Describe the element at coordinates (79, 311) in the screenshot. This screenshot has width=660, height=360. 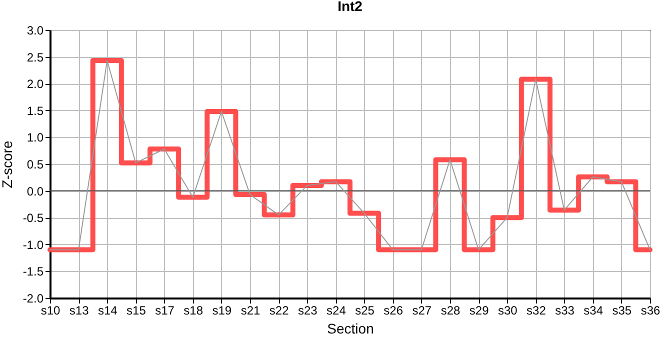
I see `x-tick-label: s13` at that location.